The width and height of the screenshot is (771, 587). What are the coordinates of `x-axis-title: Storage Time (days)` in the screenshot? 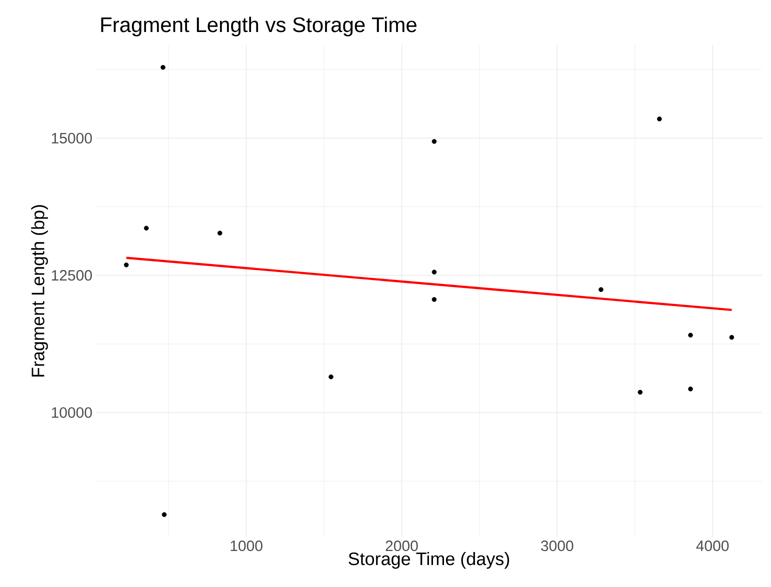 It's located at (429, 560).